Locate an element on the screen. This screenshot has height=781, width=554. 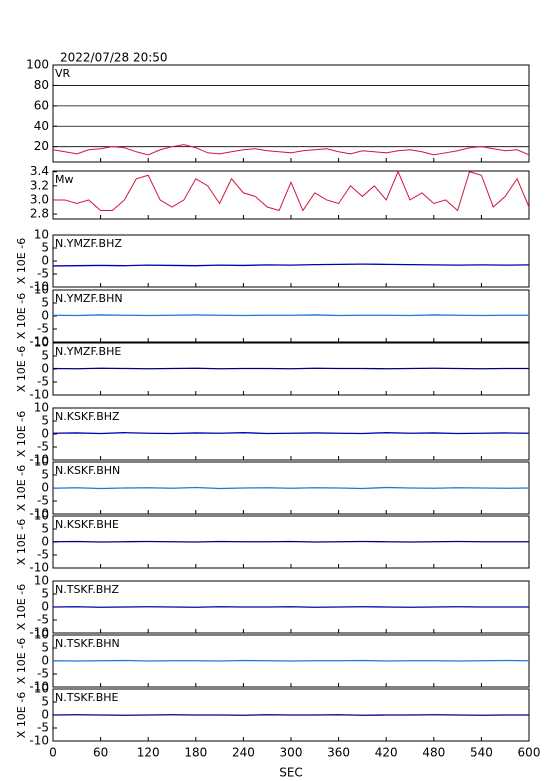
panel-label: N.YMZF.BHN is located at coordinates (89, 298).